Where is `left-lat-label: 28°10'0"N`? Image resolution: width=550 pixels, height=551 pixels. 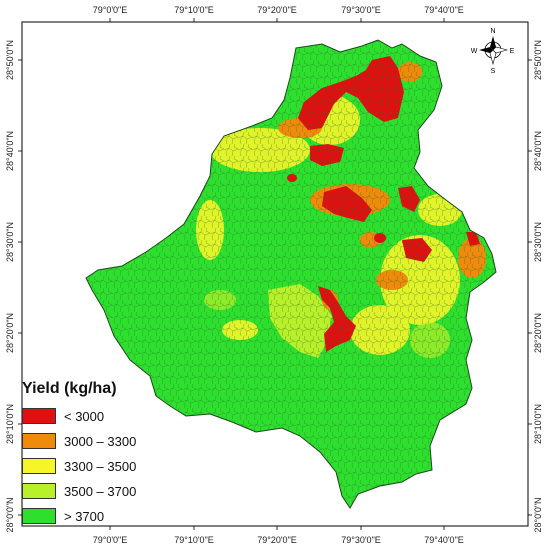
left-lat-label: 28°10'0"N is located at coordinates (10, 424).